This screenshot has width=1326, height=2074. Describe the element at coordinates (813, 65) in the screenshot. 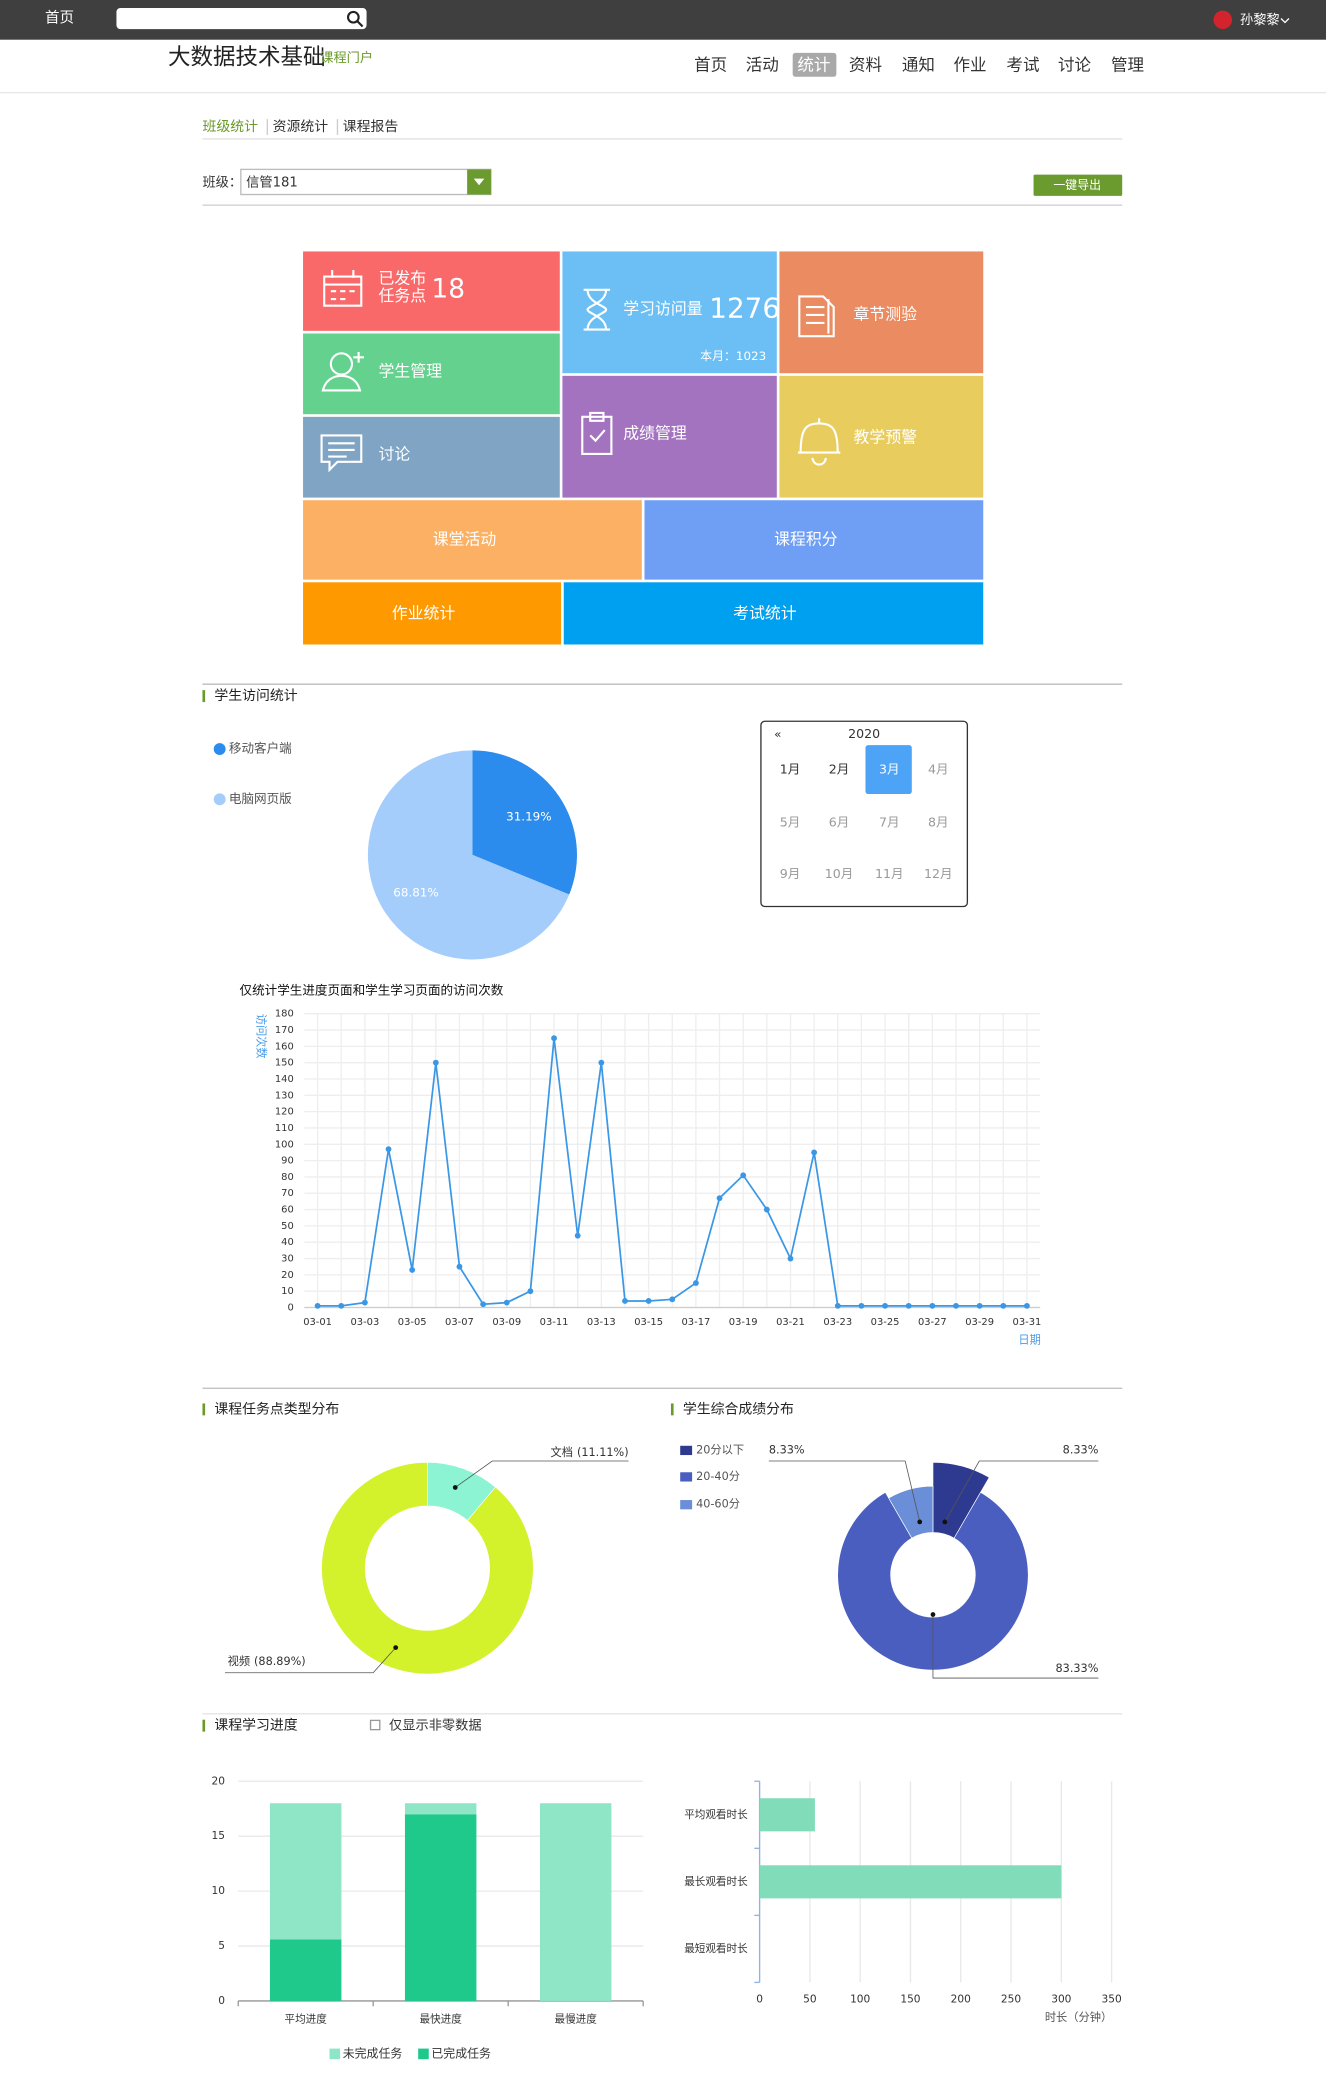

I see `nav-item: 统计` at that location.